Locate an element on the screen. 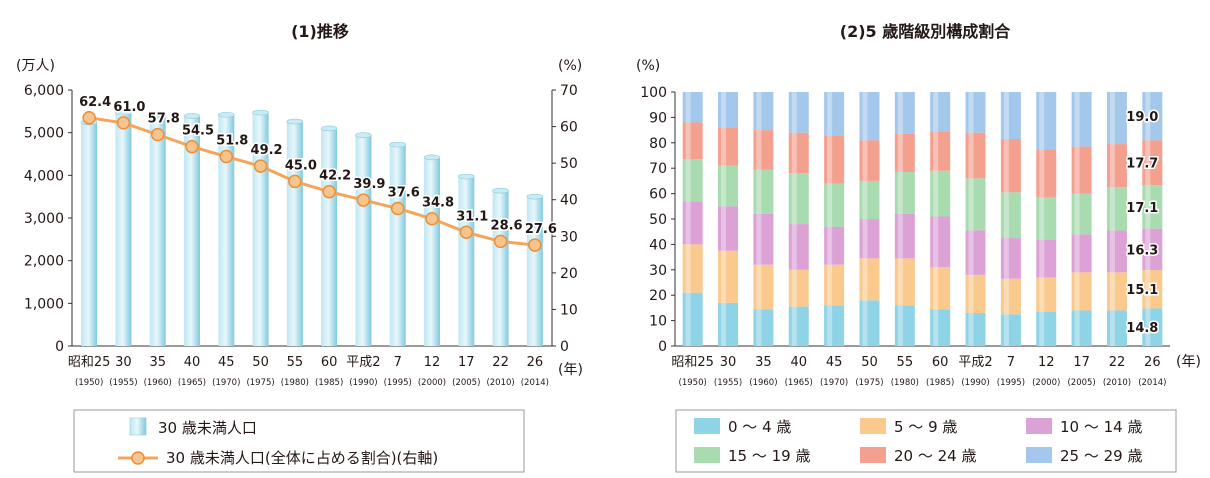 This screenshot has height=478, width=1210. x-tick-label: 60 is located at coordinates (940, 362).